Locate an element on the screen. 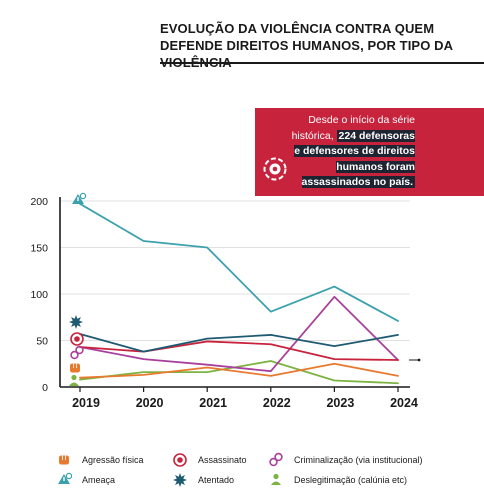 The height and width of the screenshot is (500, 484). legend-label: Atentado is located at coordinates (216, 480).